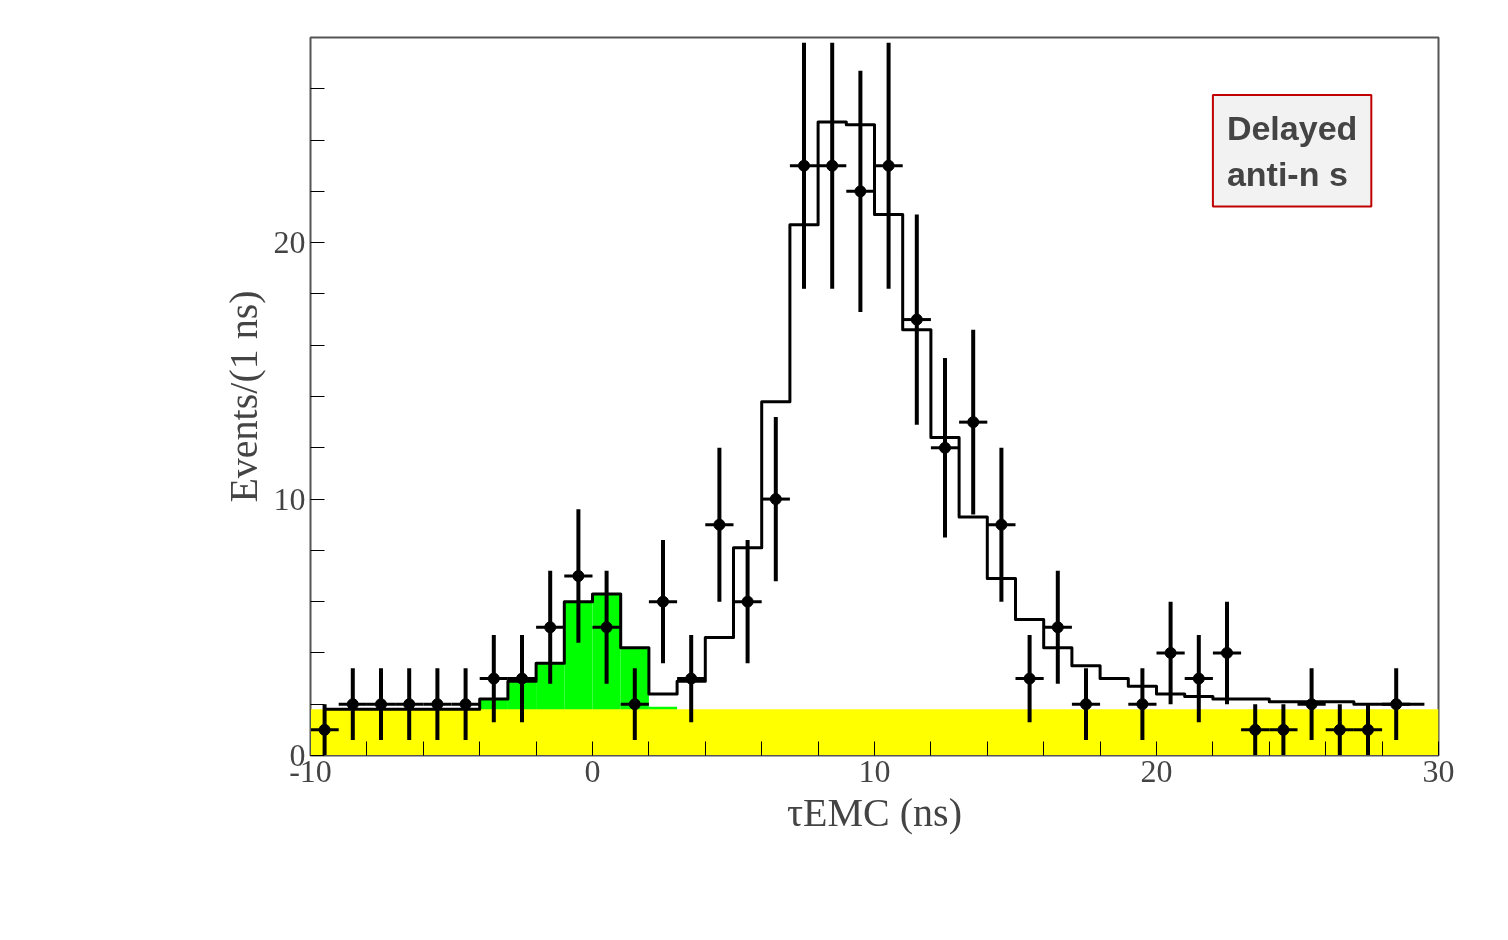  Describe the element at coordinates (874, 812) in the screenshot. I see `x-axis-title: τEMC (ns)` at that location.